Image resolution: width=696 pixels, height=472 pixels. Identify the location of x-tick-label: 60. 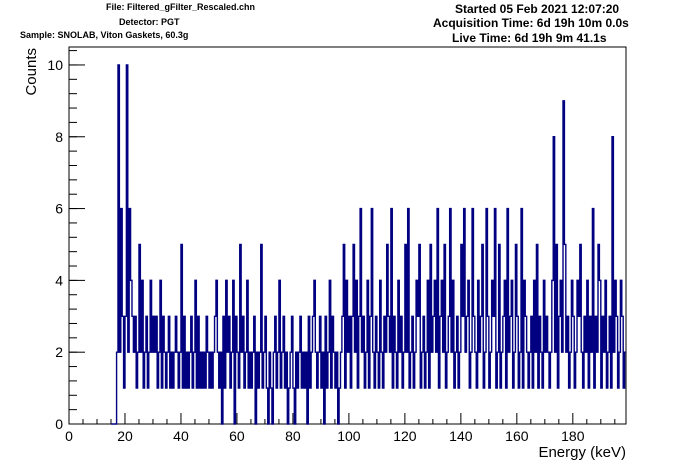
(237, 436).